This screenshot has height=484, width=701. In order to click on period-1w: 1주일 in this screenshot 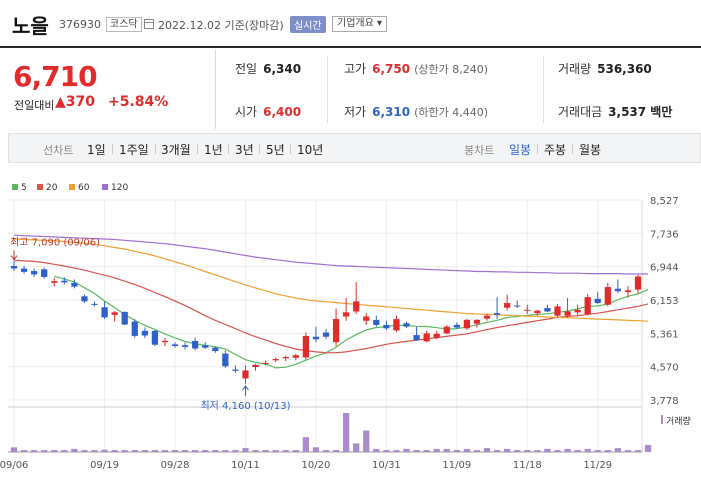, I will do `click(134, 150)`.